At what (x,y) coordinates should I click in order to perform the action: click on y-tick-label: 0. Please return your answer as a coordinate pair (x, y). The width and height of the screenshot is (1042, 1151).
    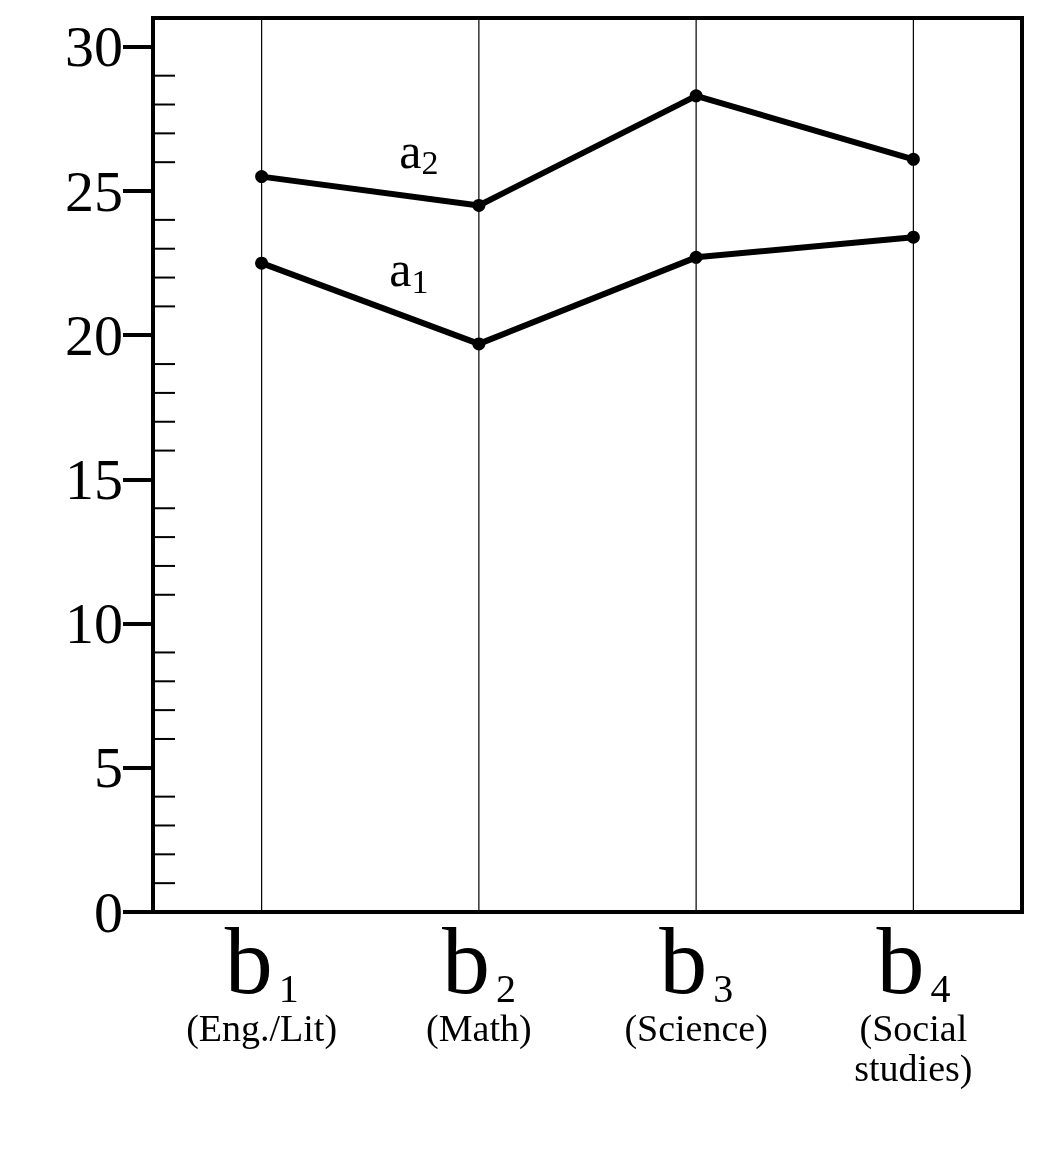
    Looking at the image, I should click on (108, 912).